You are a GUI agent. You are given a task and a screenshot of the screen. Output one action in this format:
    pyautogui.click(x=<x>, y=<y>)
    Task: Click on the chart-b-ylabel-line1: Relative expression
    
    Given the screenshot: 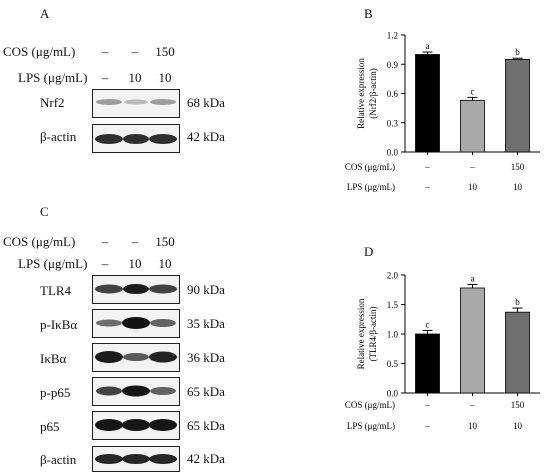 What is the action you would take?
    pyautogui.click(x=361, y=93)
    